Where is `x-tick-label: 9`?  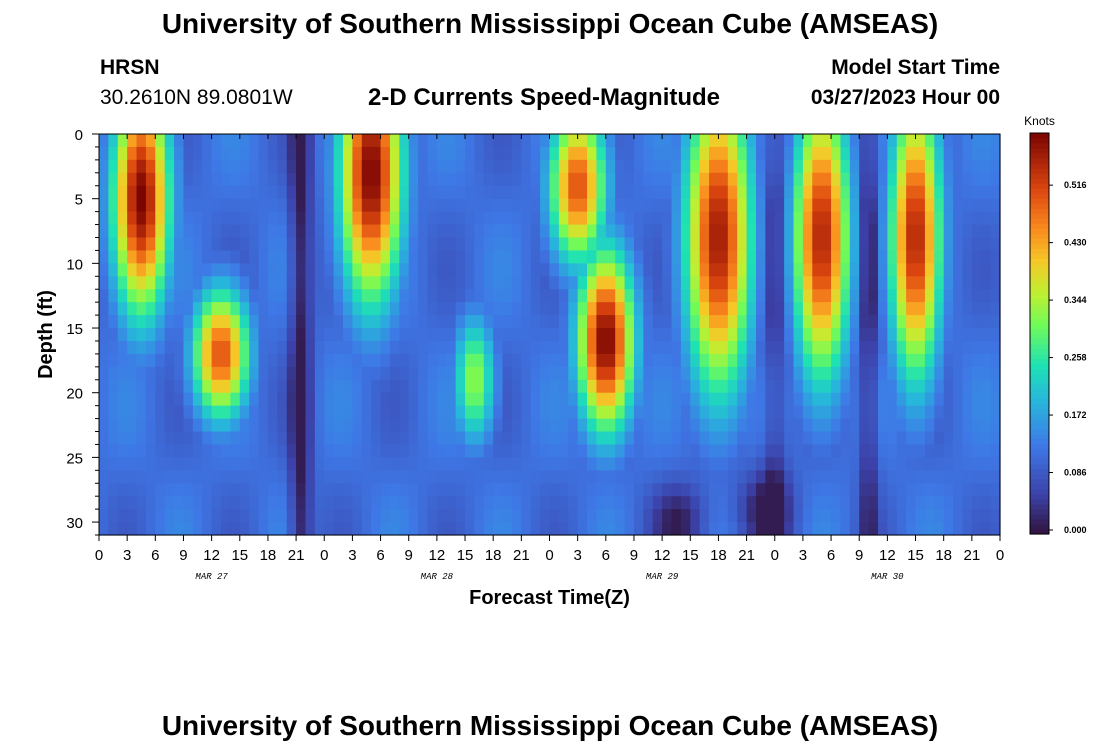 x-tick-label: 9 is located at coordinates (859, 555).